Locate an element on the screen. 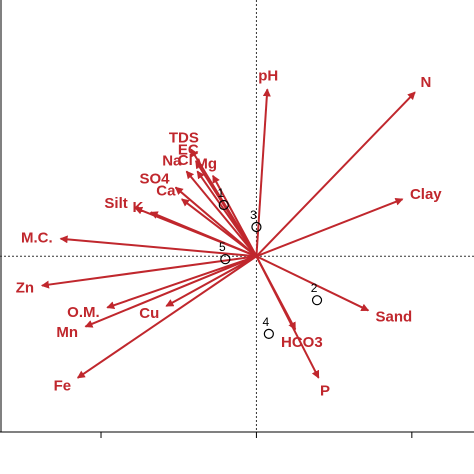 This screenshot has width=474, height=474. vector-label-ca: Ca is located at coordinates (166, 191).